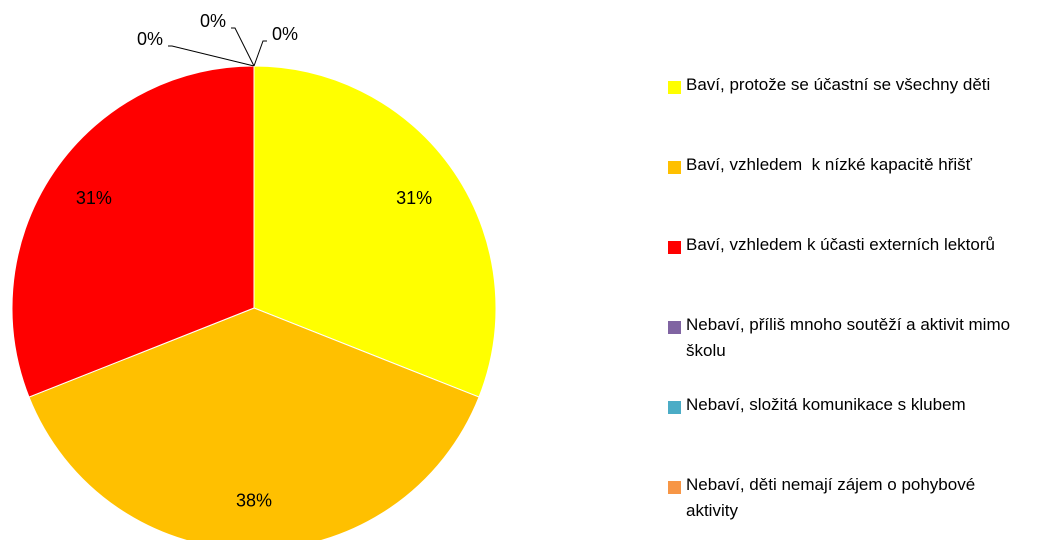  What do you see at coordinates (838, 84) in the screenshot?
I see `legend-label: Baví, protože se účastní se všechny děti` at bounding box center [838, 84].